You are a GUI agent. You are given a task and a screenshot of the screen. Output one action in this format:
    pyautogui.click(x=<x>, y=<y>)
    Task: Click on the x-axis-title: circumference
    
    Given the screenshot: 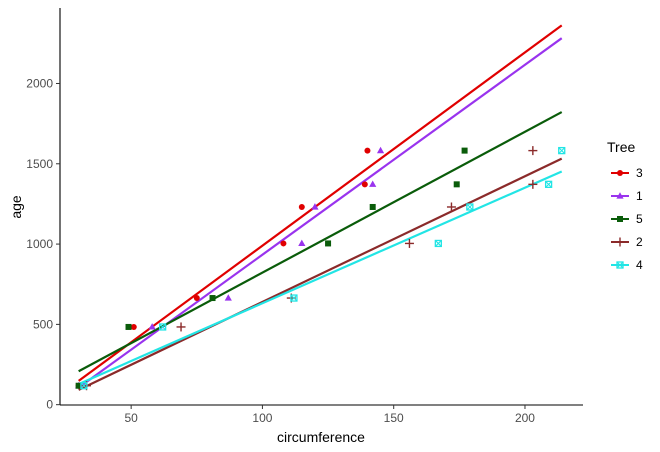 What is the action you would take?
    pyautogui.click(x=321, y=437)
    